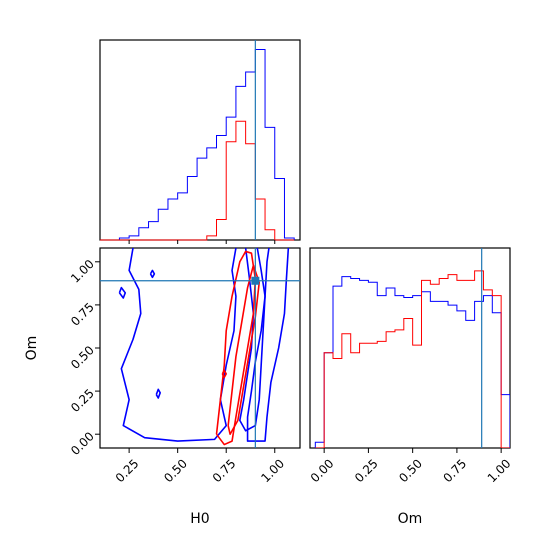 The width and height of the screenshot is (550, 550). What do you see at coordinates (197, 180) in the screenshot?
I see `h0-histogram-red-series` at bounding box center [197, 180].